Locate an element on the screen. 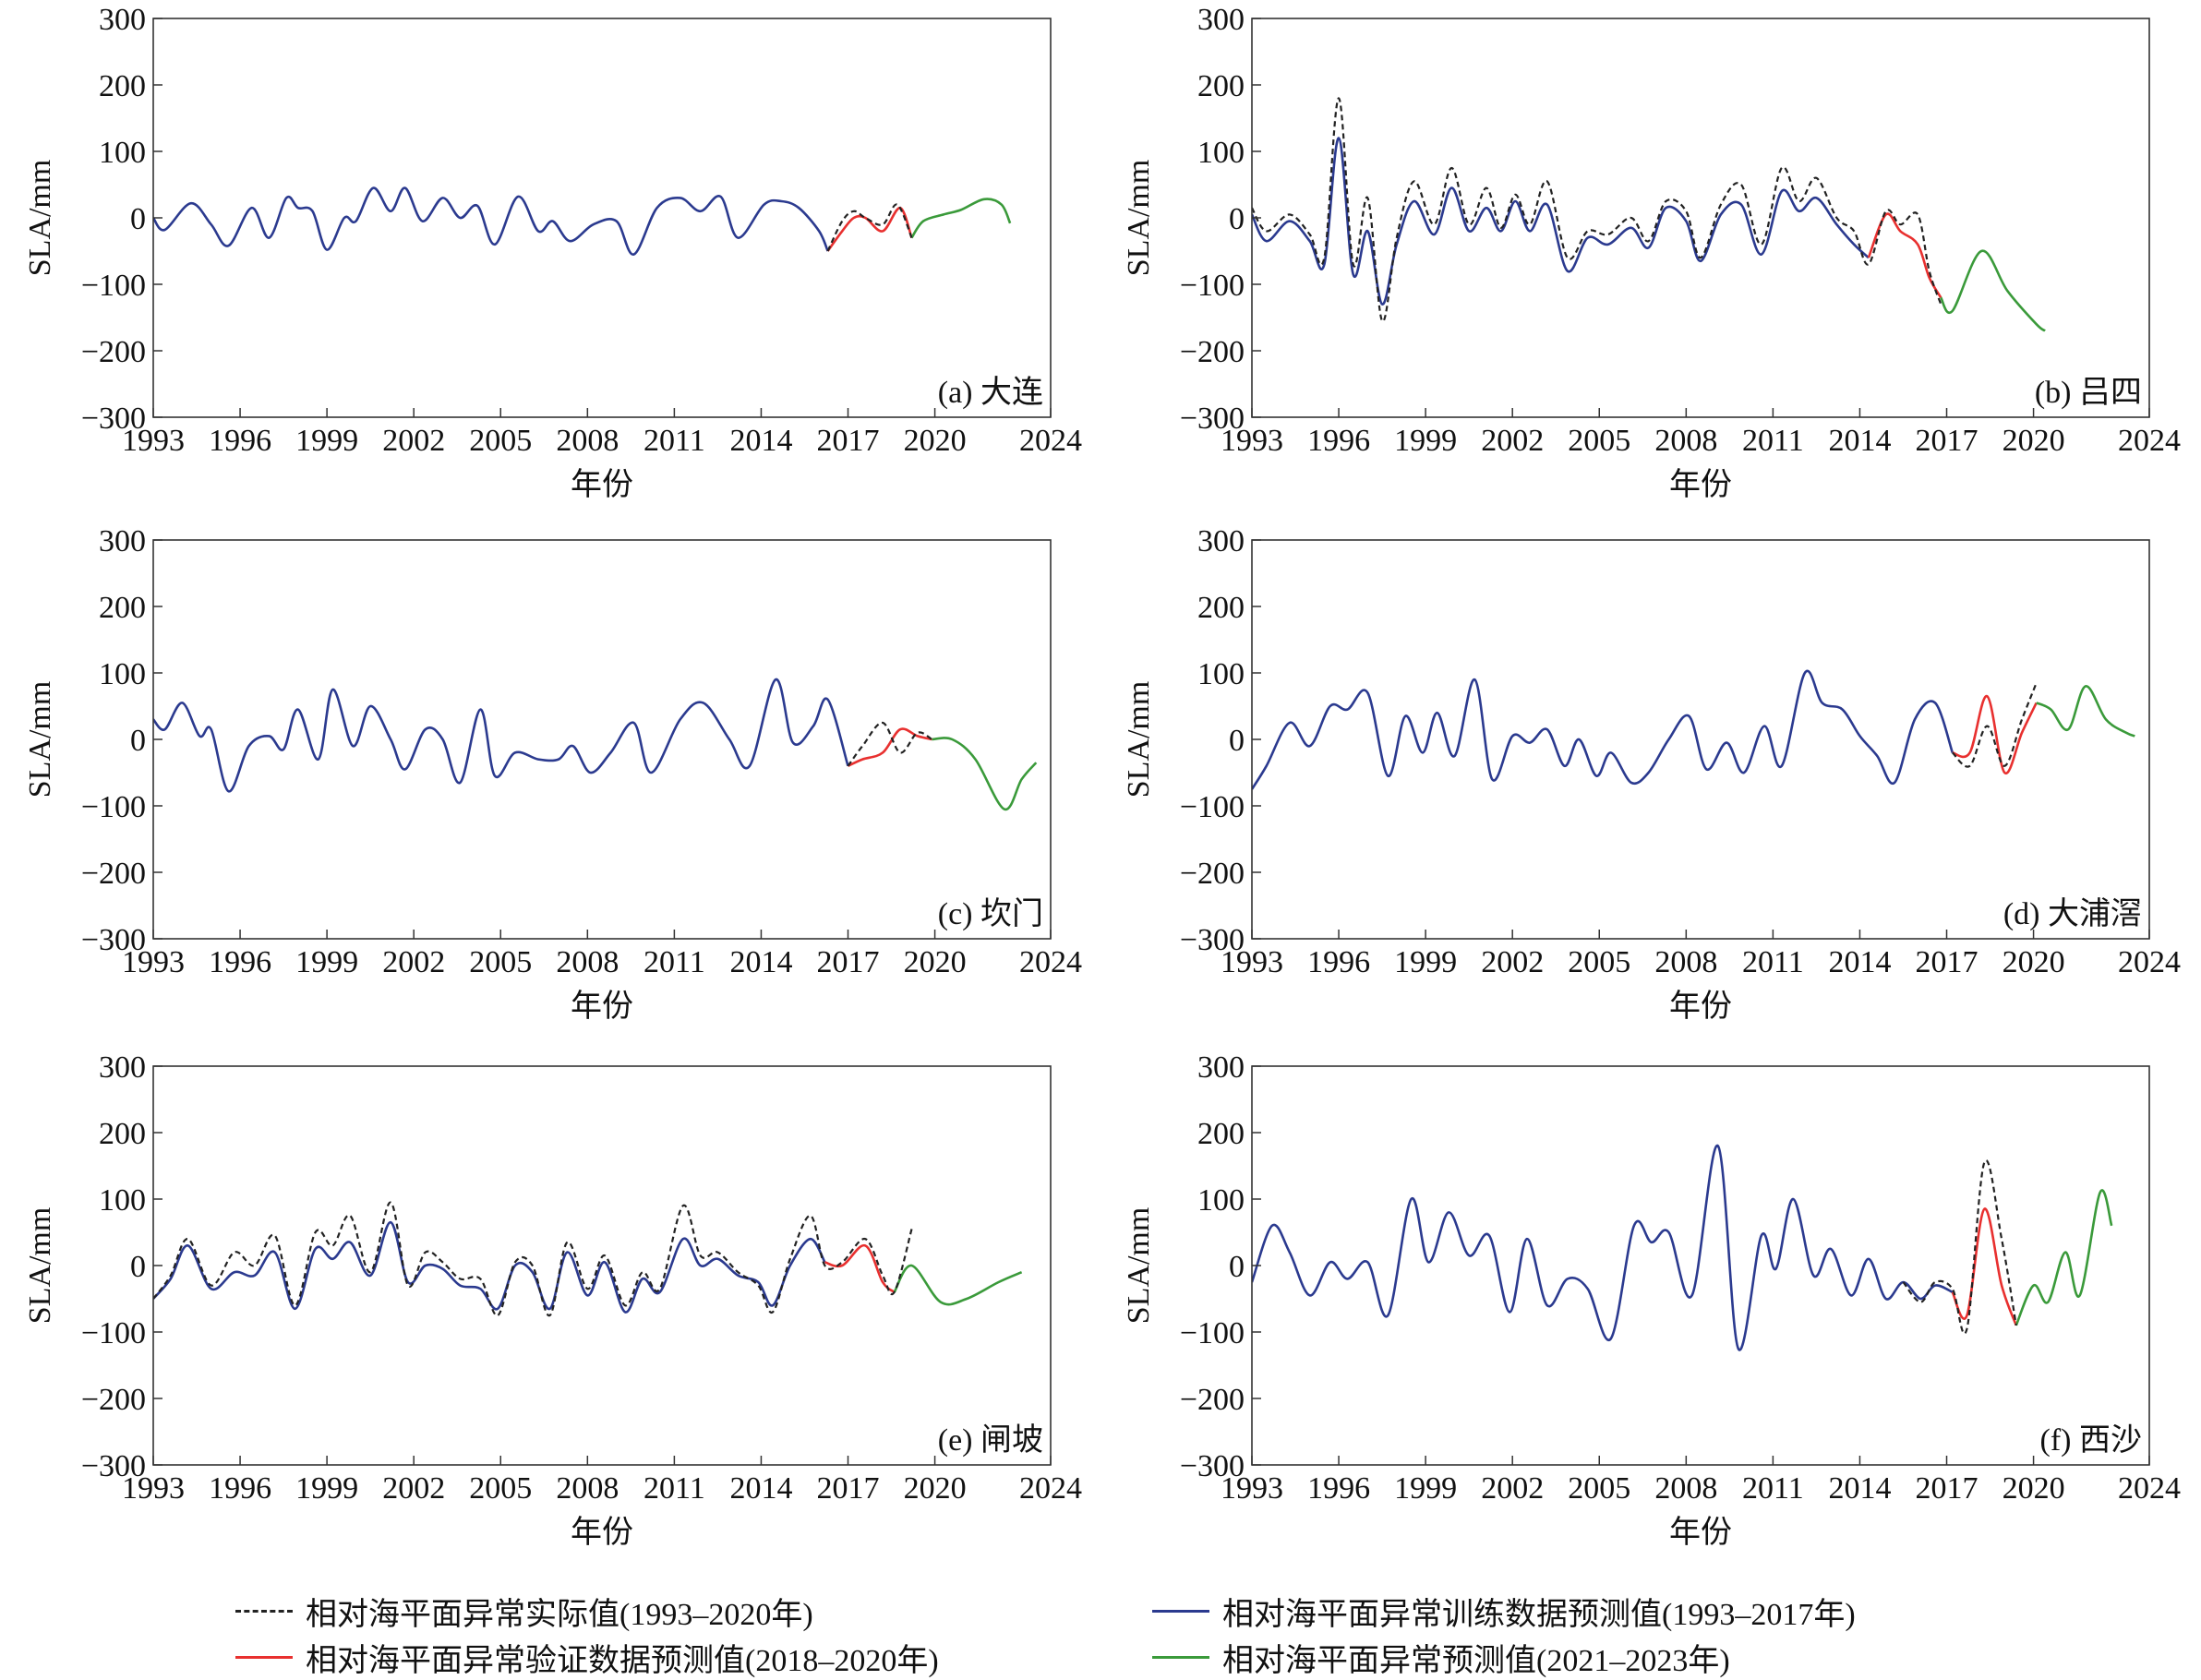 Image resolution: width=2201 pixels, height=1680 pixels. legend-item-validation: 相对海平面异常验证数据预测值(2018–2020年) is located at coordinates (587, 1657).